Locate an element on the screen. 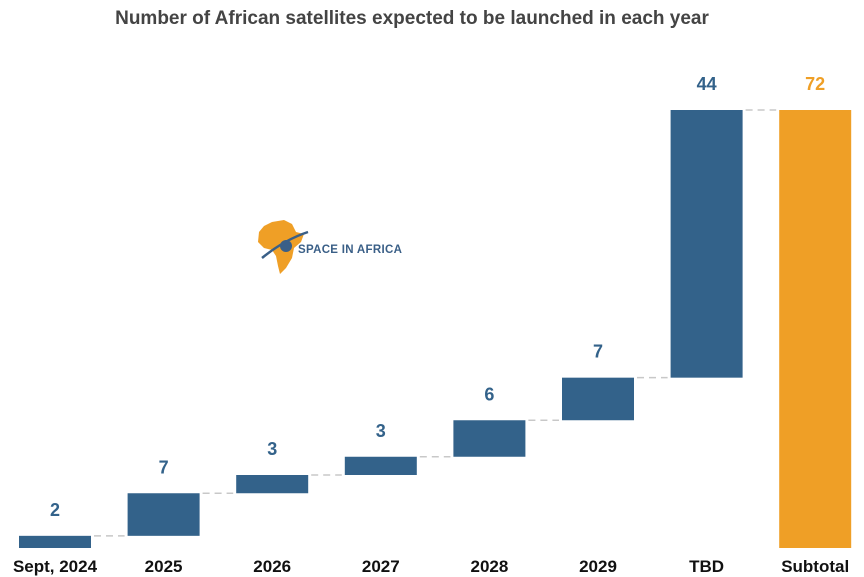 This screenshot has width=864, height=577. value-label-2025: 7 is located at coordinates (164, 467).